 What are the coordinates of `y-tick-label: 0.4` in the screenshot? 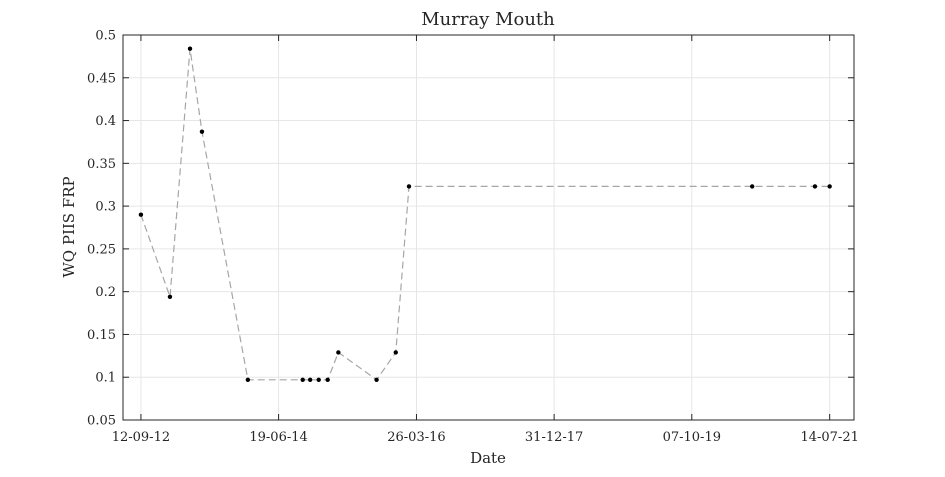 It's located at (105, 121).